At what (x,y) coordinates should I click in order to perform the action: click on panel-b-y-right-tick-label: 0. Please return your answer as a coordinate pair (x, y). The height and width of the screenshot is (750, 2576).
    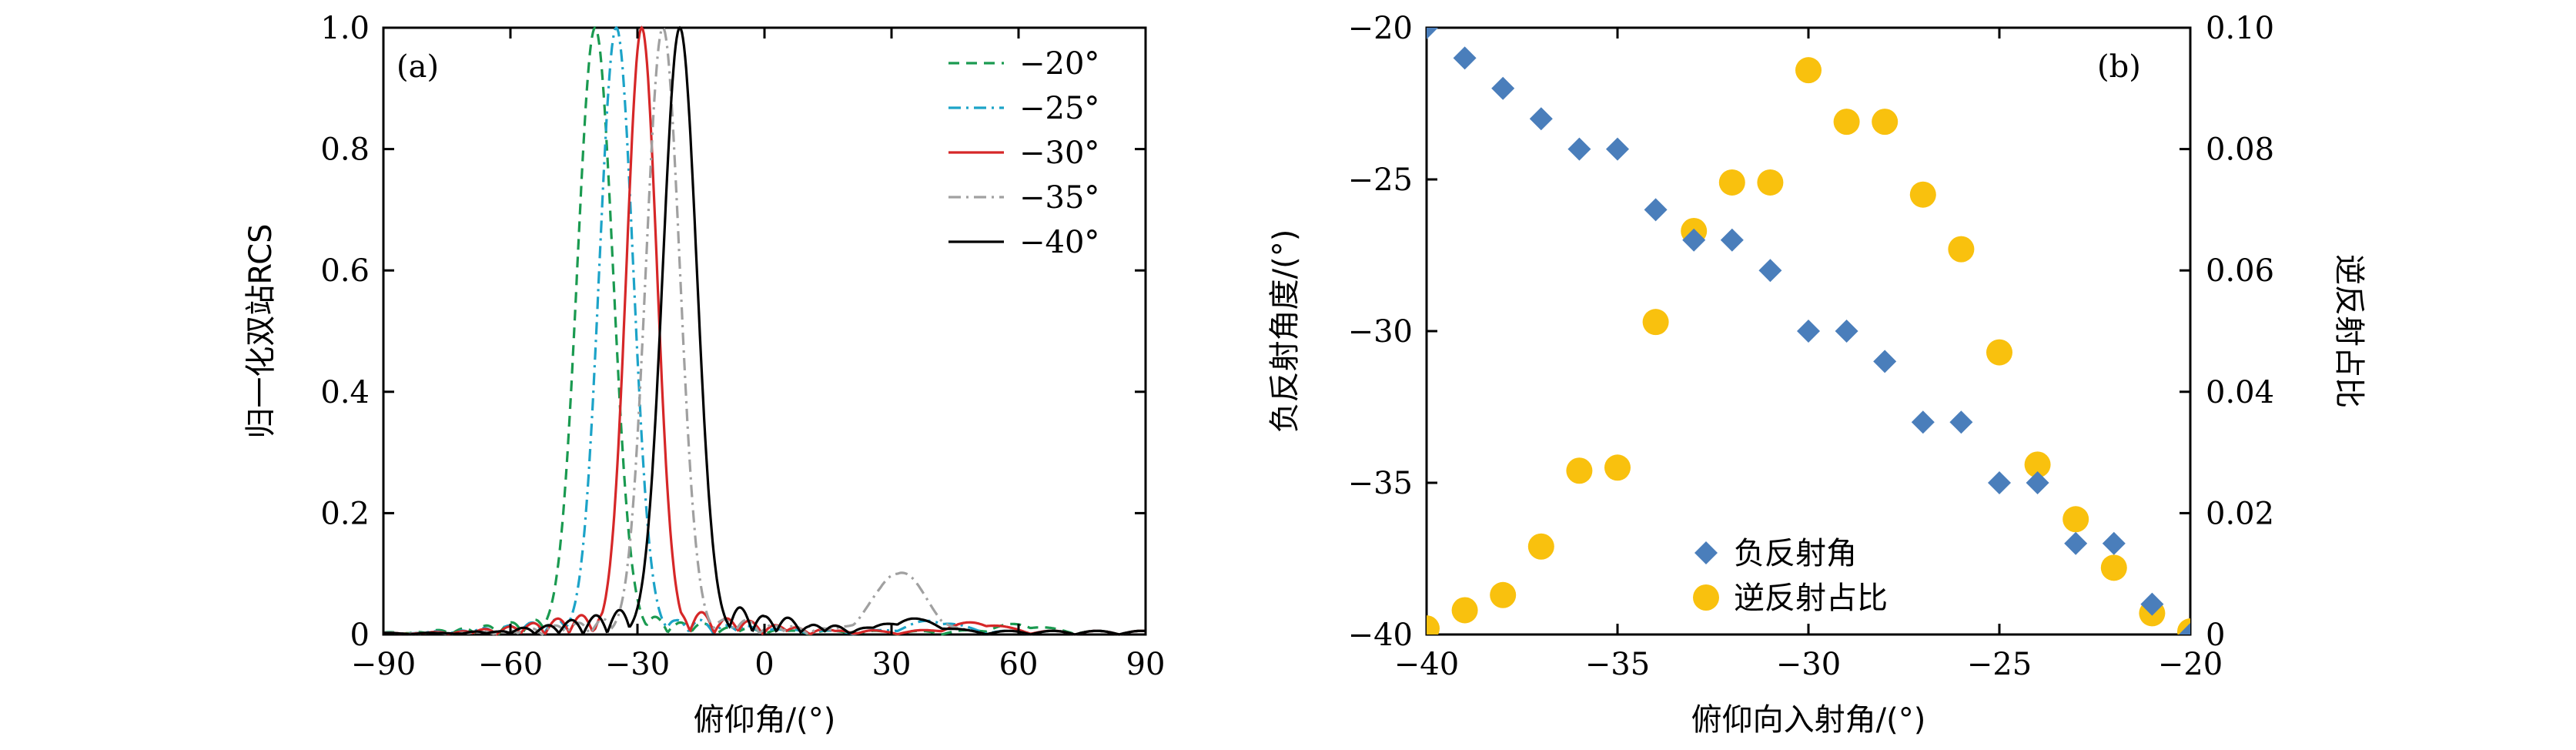
    Looking at the image, I should click on (2215, 635).